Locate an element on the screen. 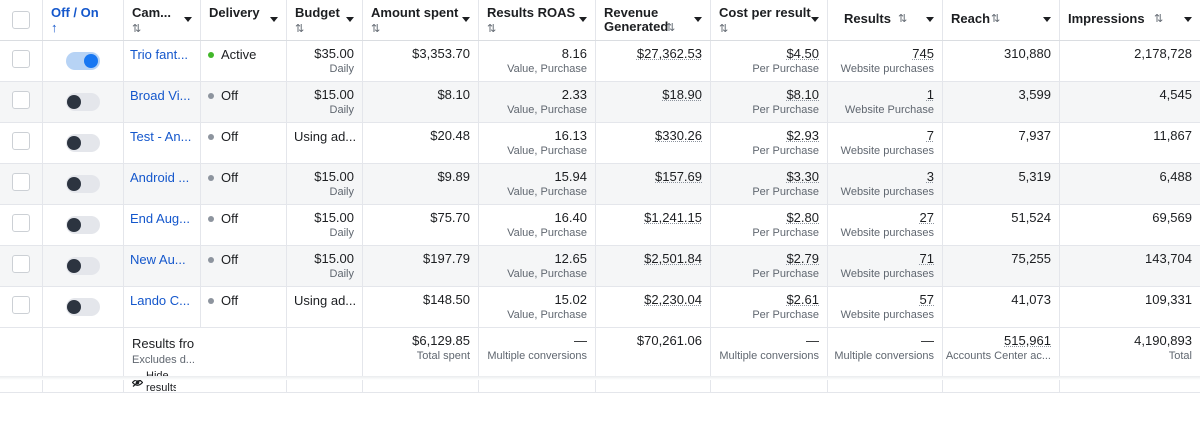  revenue-value: $2,501.84 is located at coordinates (673, 258).